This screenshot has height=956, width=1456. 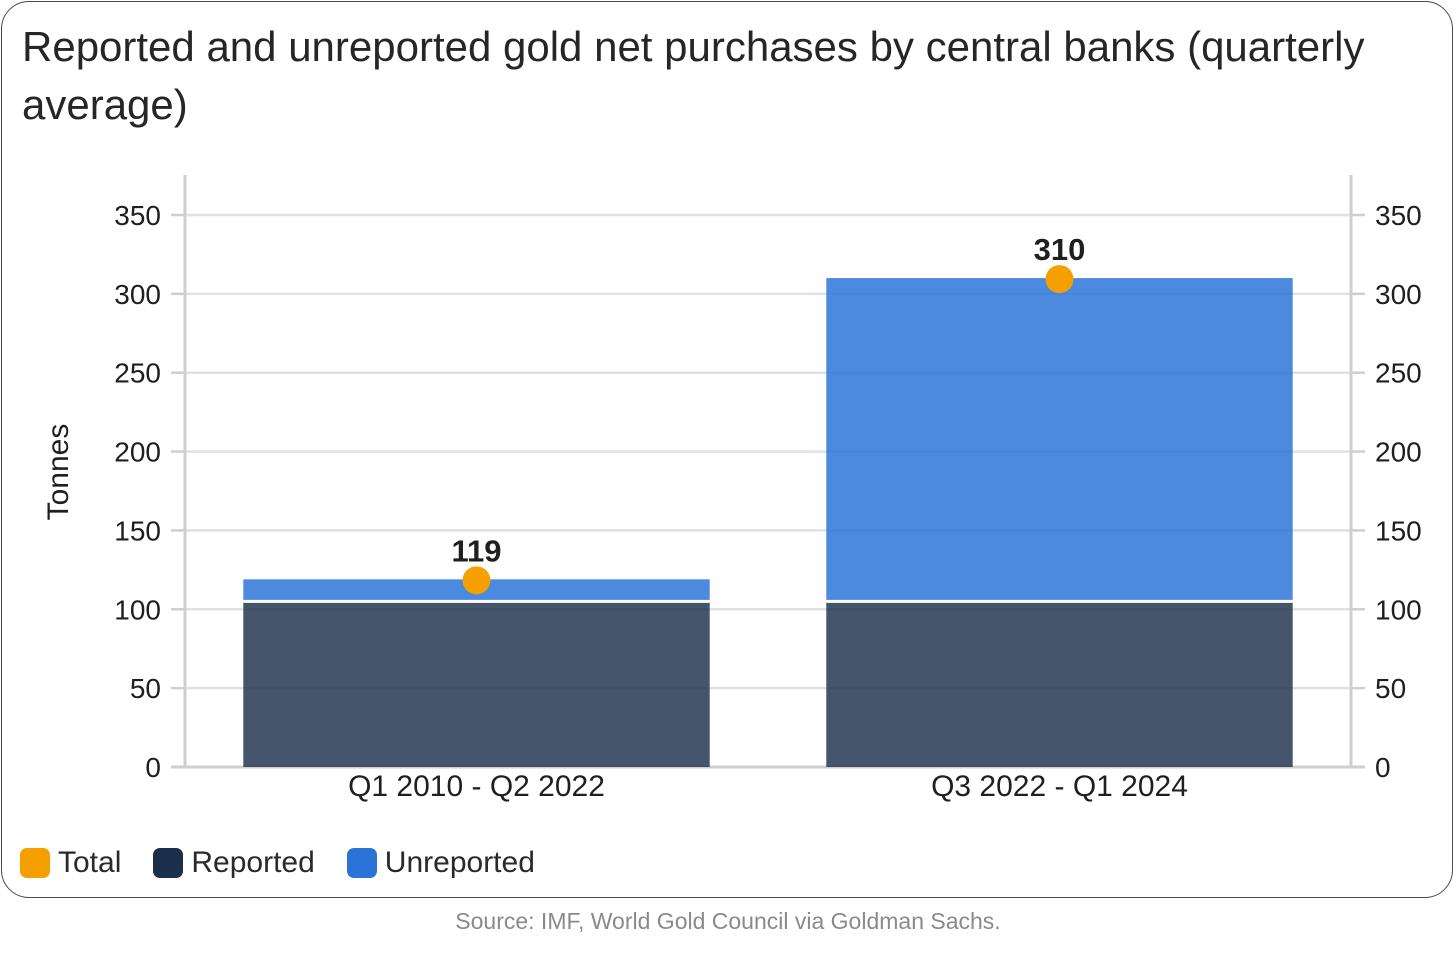 What do you see at coordinates (1398, 294) in the screenshot?
I see `y-tick-label-right: 300` at bounding box center [1398, 294].